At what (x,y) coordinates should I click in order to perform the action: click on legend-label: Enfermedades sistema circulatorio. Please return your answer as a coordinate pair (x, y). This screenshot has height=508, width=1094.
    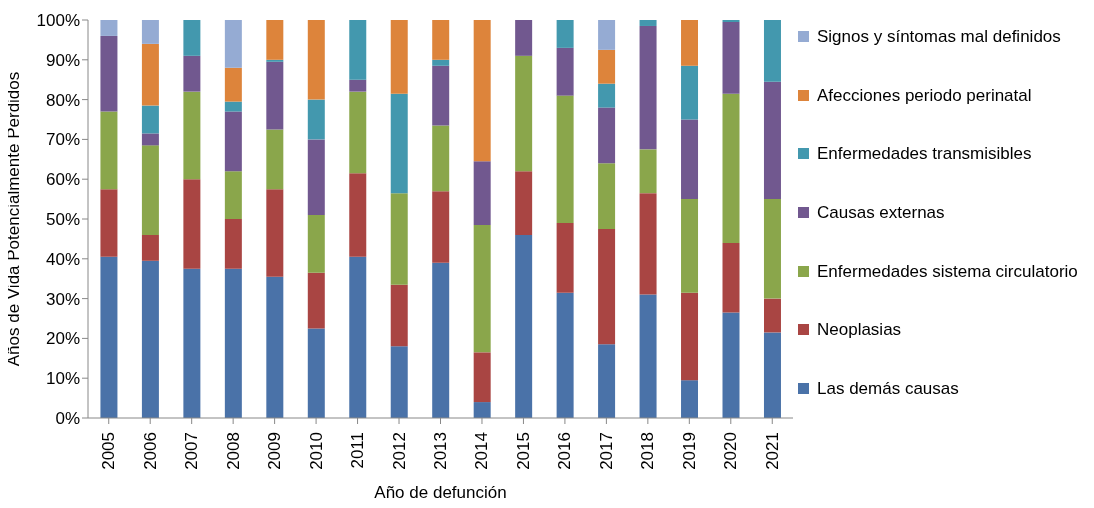
    Looking at the image, I should click on (947, 271).